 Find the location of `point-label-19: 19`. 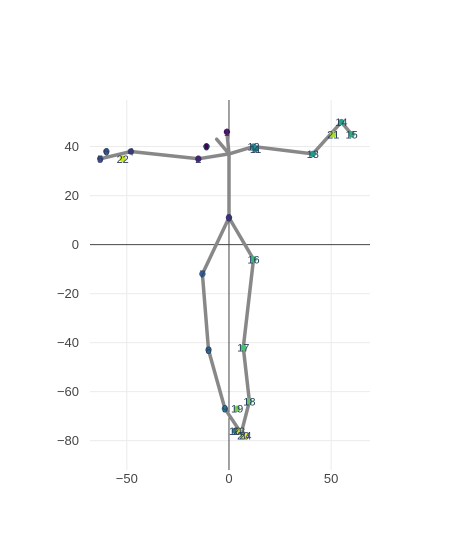

point-label-19: 19 is located at coordinates (237, 410).